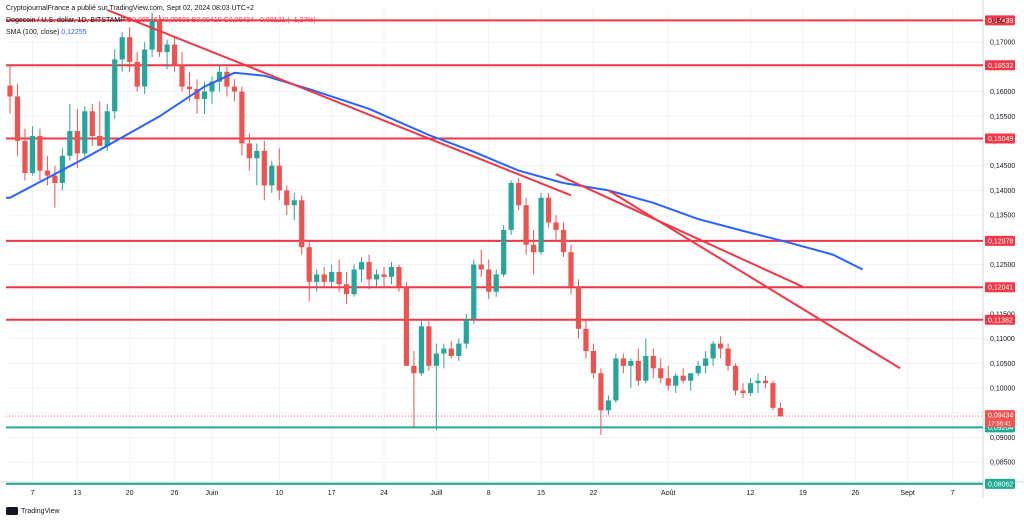 This screenshot has height=520, width=1024. Describe the element at coordinates (130, 493) in the screenshot. I see `time-tick-label: 20` at that location.